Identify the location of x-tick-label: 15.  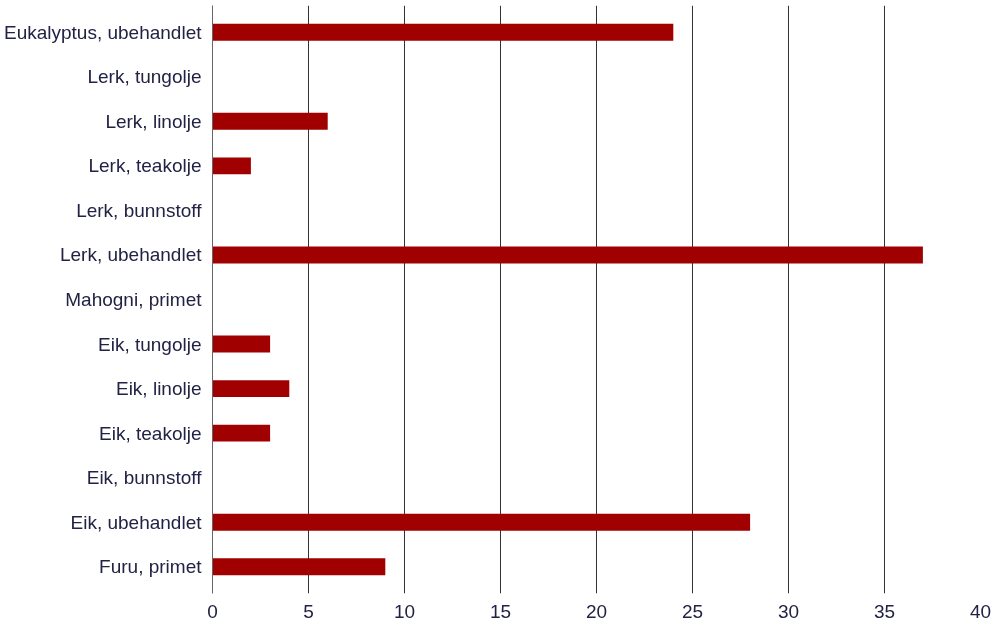
(500, 611).